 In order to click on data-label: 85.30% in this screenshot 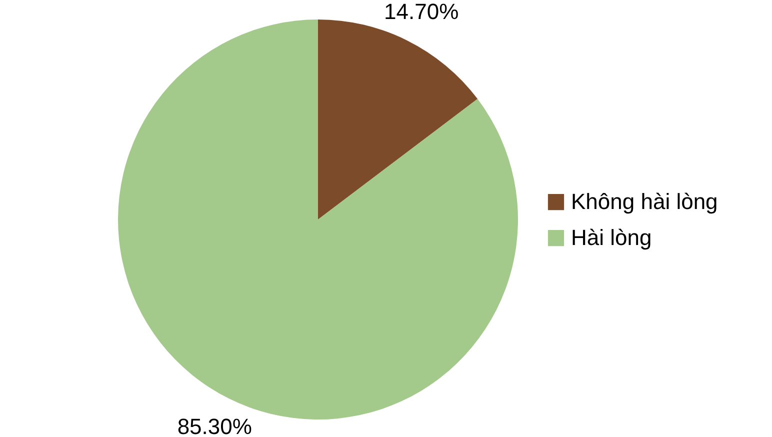, I will do `click(214, 425)`.